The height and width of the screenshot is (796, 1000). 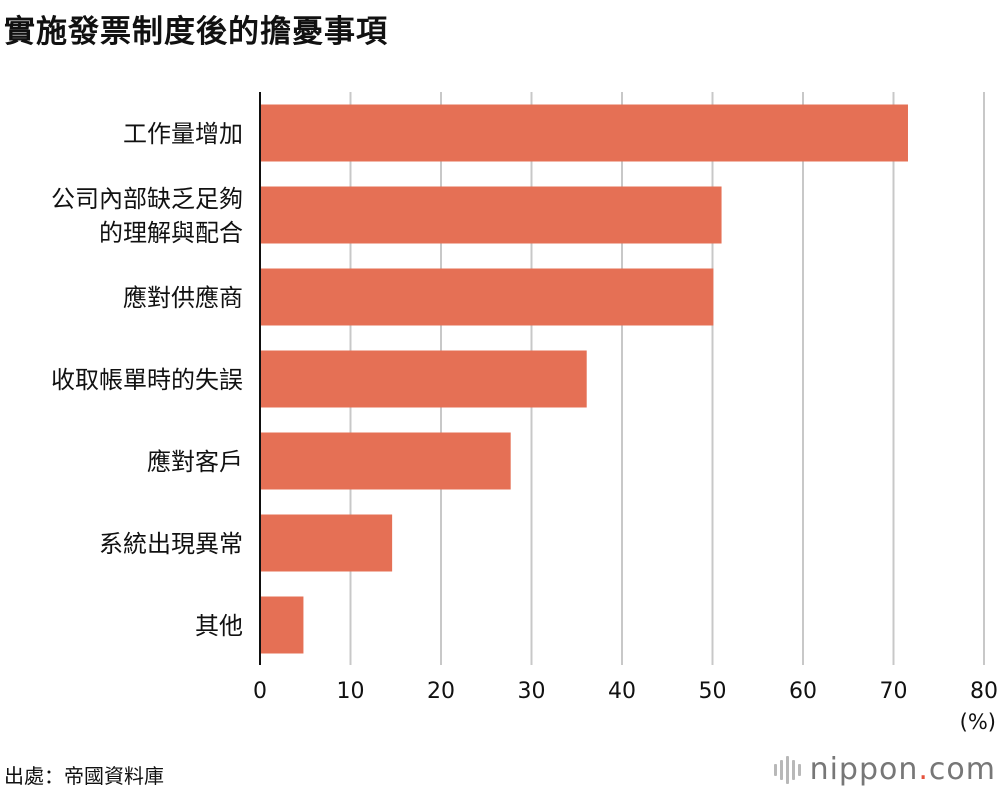 I want to click on category-label: 工作量增加, so click(x=183, y=134).